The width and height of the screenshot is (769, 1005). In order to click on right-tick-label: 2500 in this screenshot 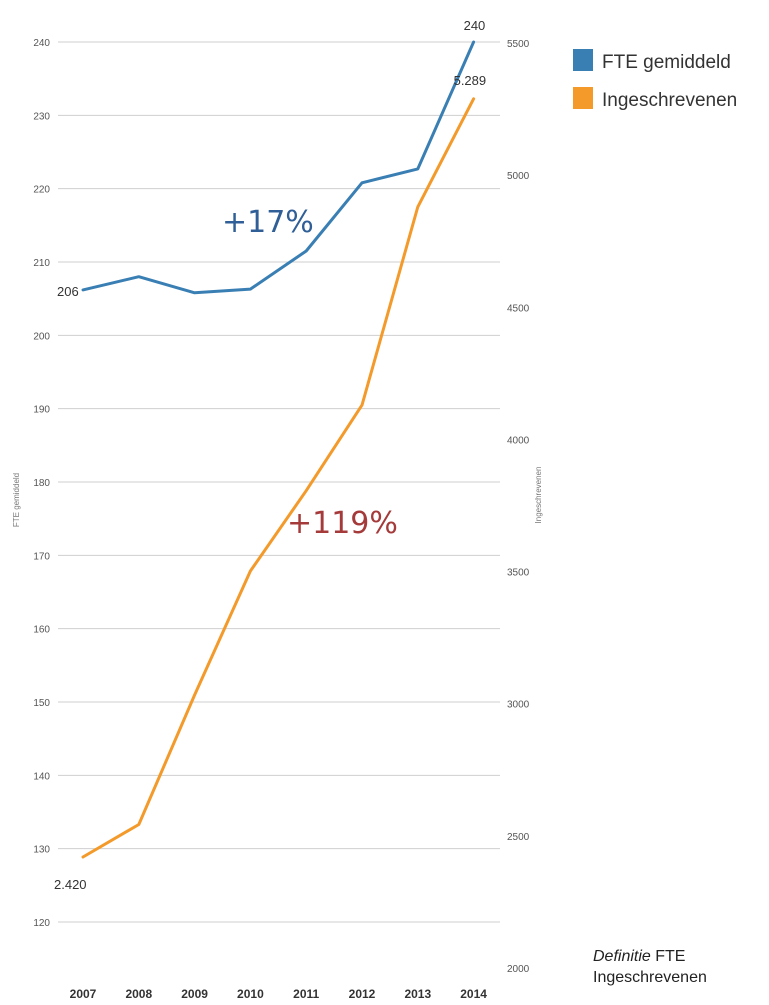, I will do `click(518, 837)`.